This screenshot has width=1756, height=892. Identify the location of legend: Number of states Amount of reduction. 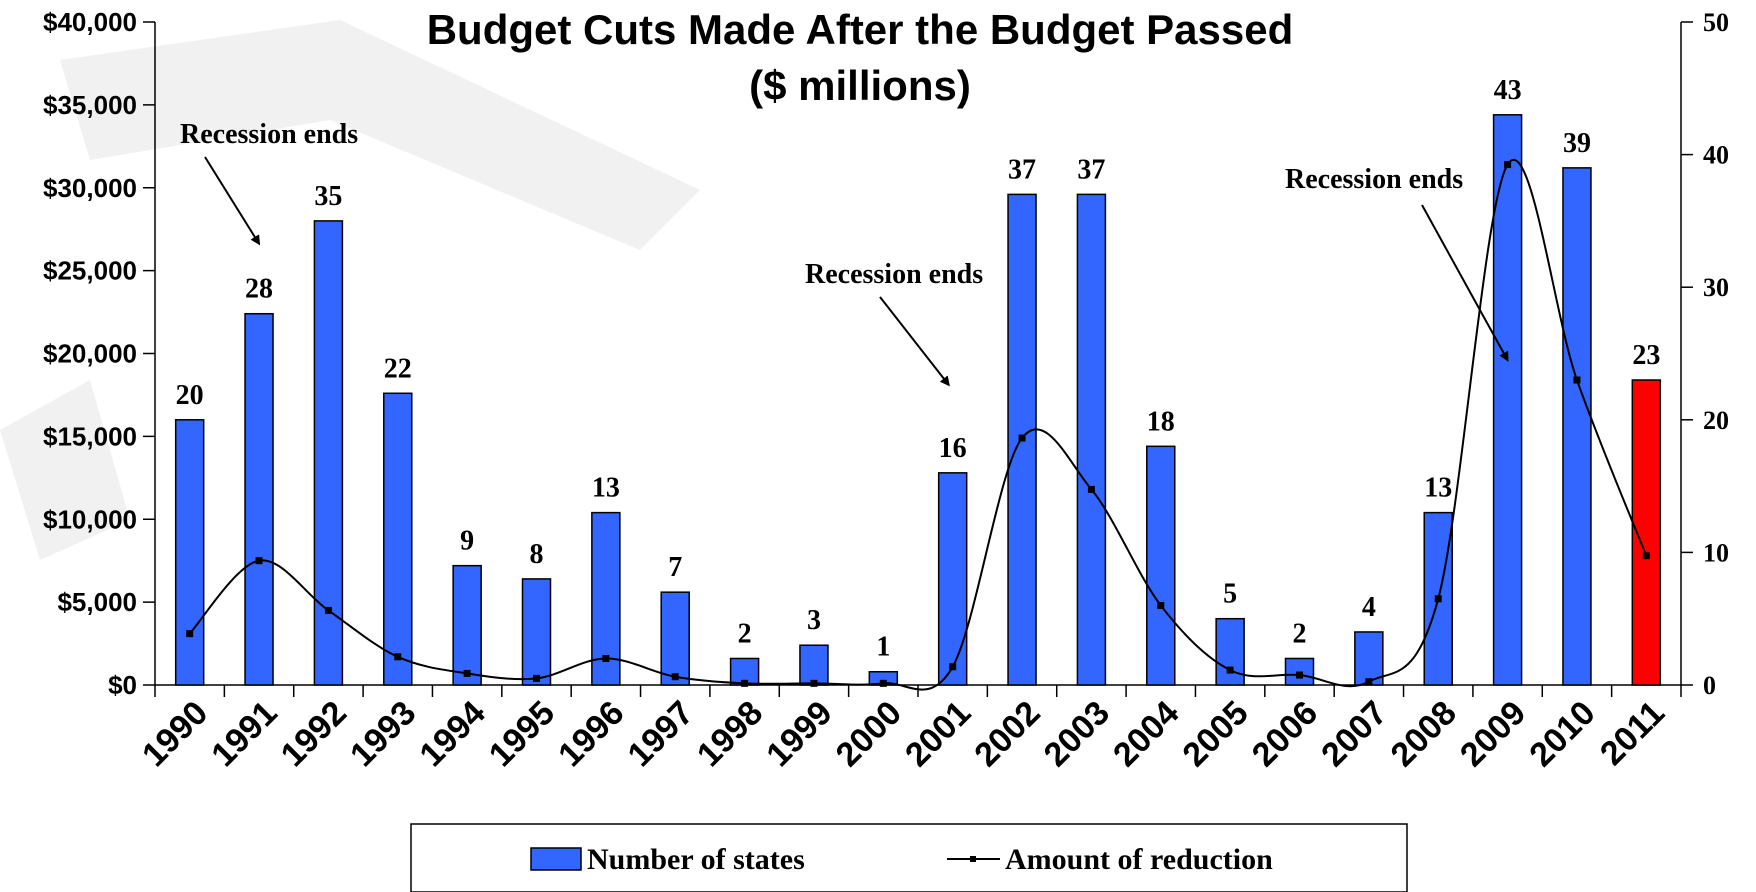
(909, 857).